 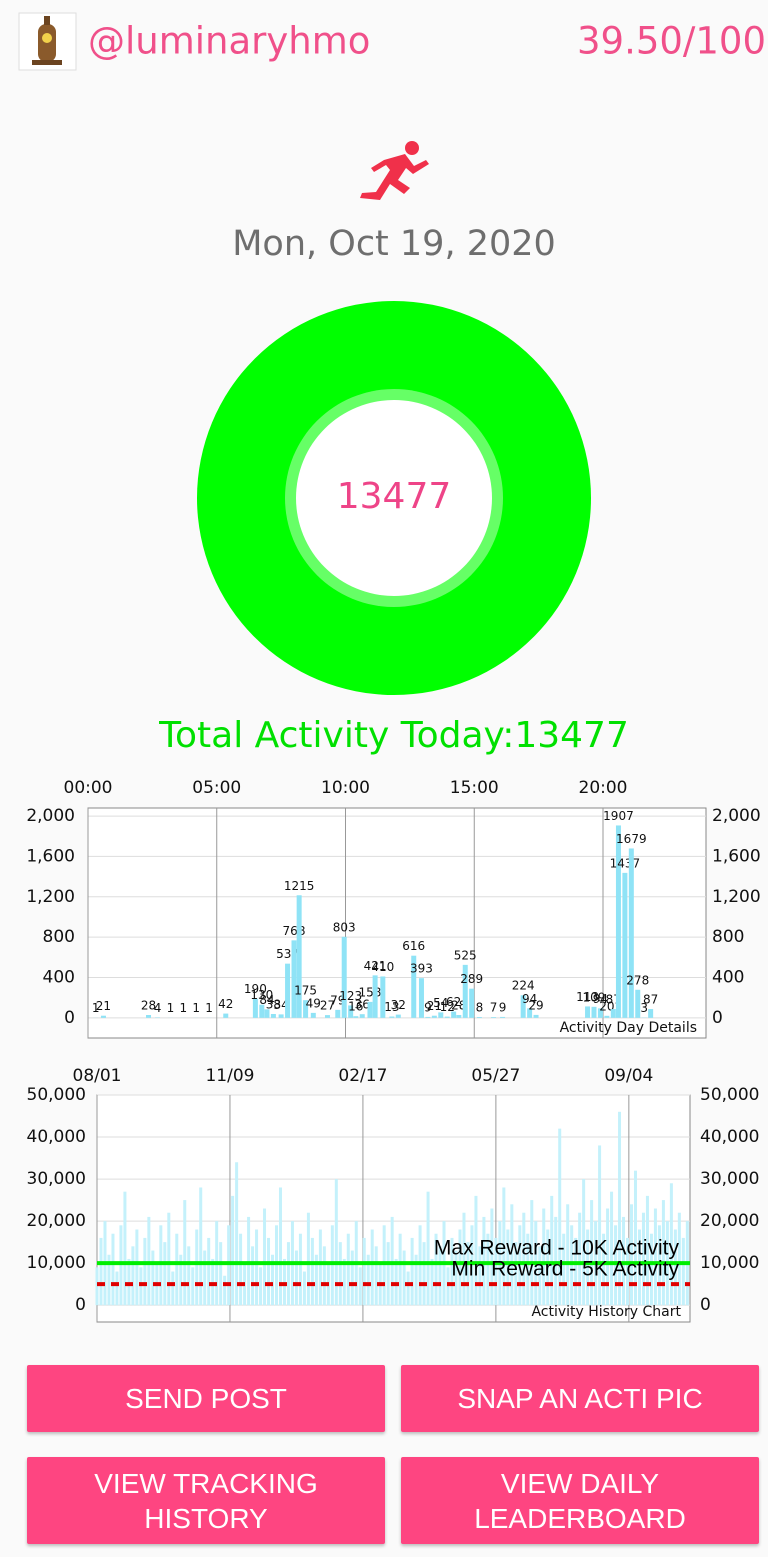 What do you see at coordinates (729, 1179) in the screenshot?
I see `y2-tick-label: 30,000` at bounding box center [729, 1179].